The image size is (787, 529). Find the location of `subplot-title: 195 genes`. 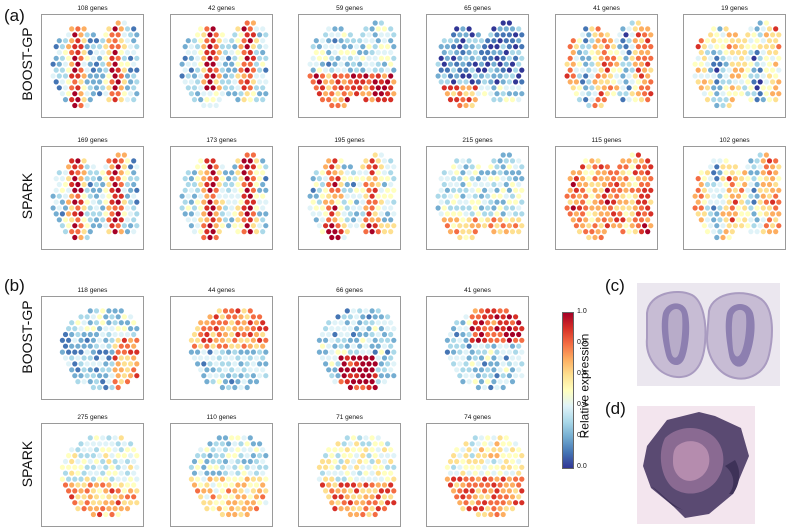

subplot-title: 195 genes is located at coordinates (349, 140).